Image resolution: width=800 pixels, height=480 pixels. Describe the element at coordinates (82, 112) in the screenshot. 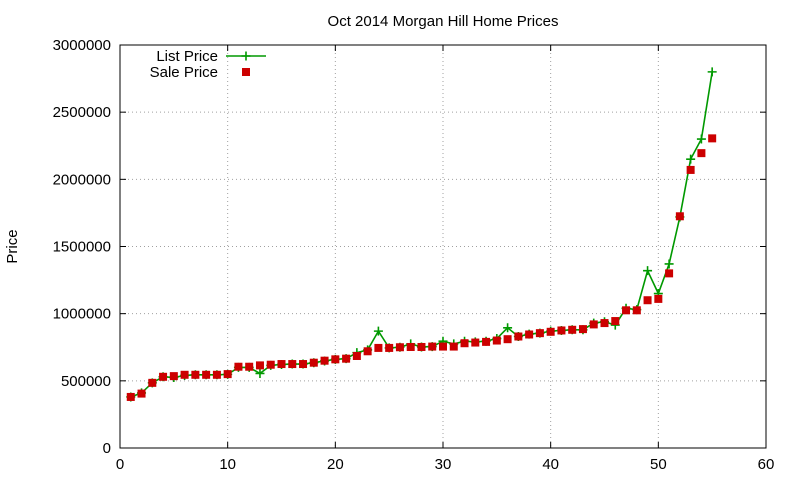

I see `y-tick-label: 2500000` at that location.